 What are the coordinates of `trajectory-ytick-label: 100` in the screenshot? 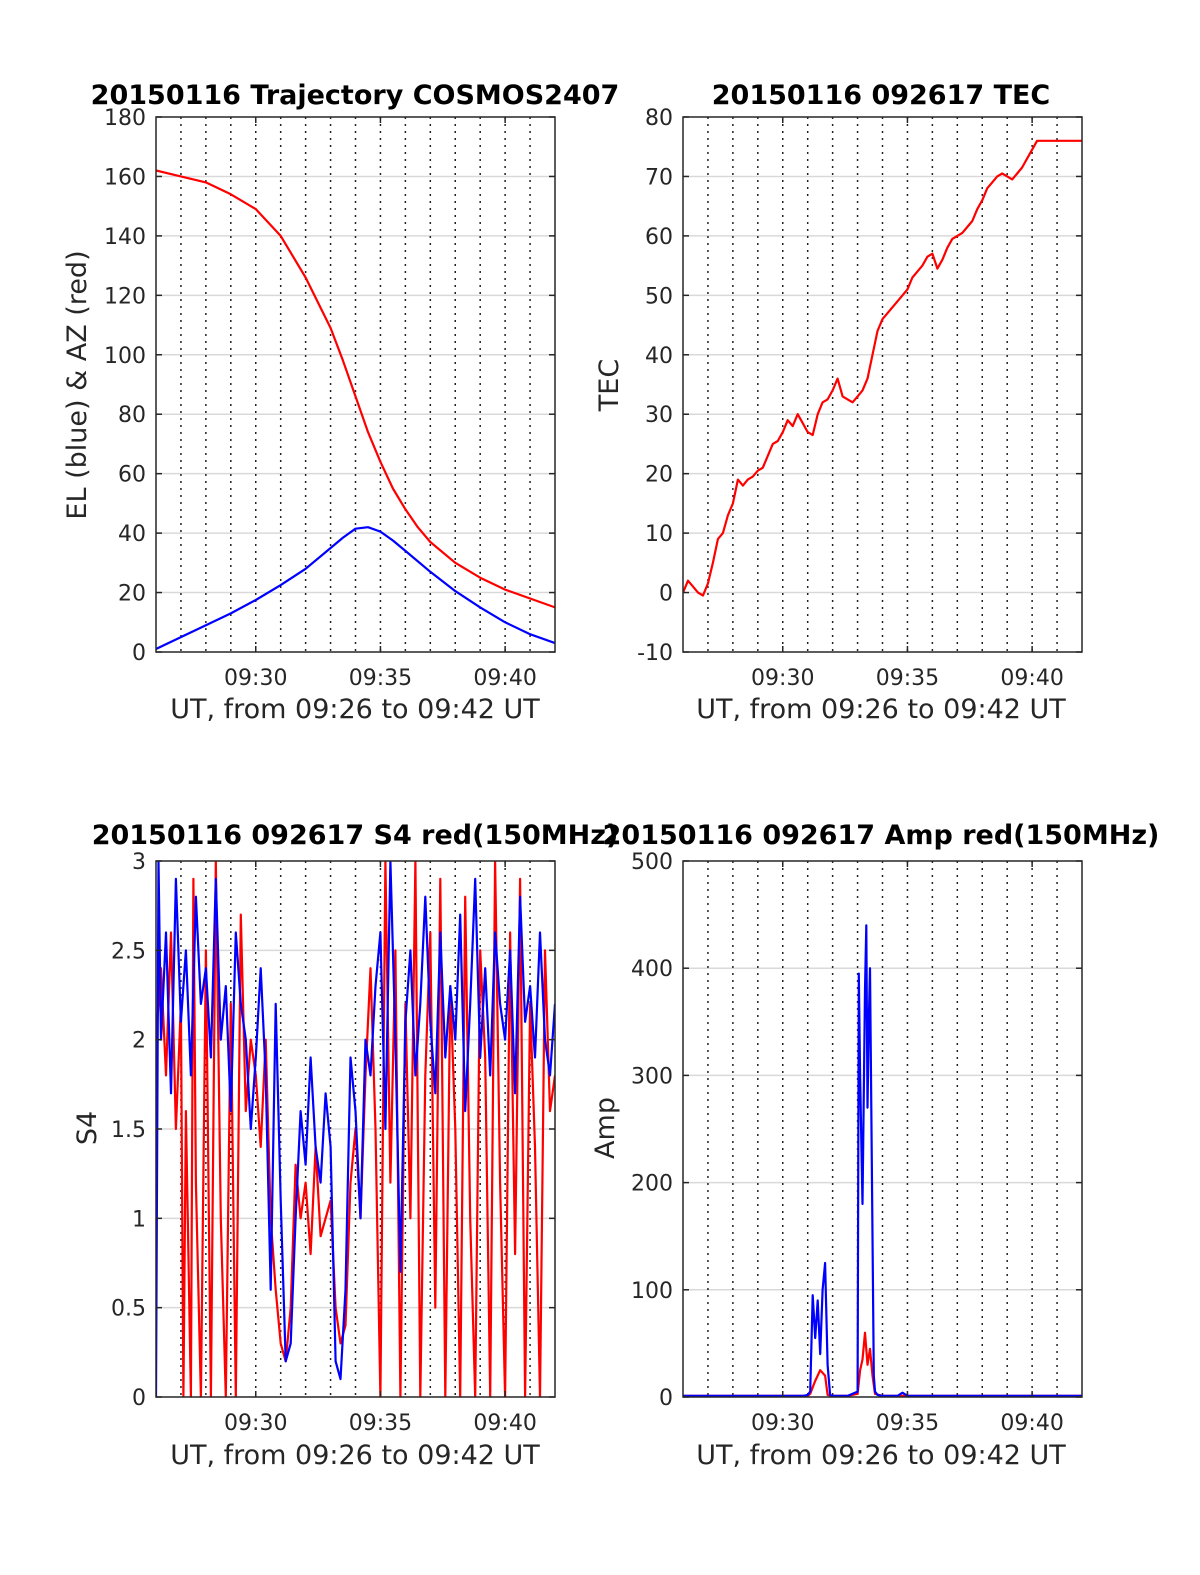 It's located at (125, 356).